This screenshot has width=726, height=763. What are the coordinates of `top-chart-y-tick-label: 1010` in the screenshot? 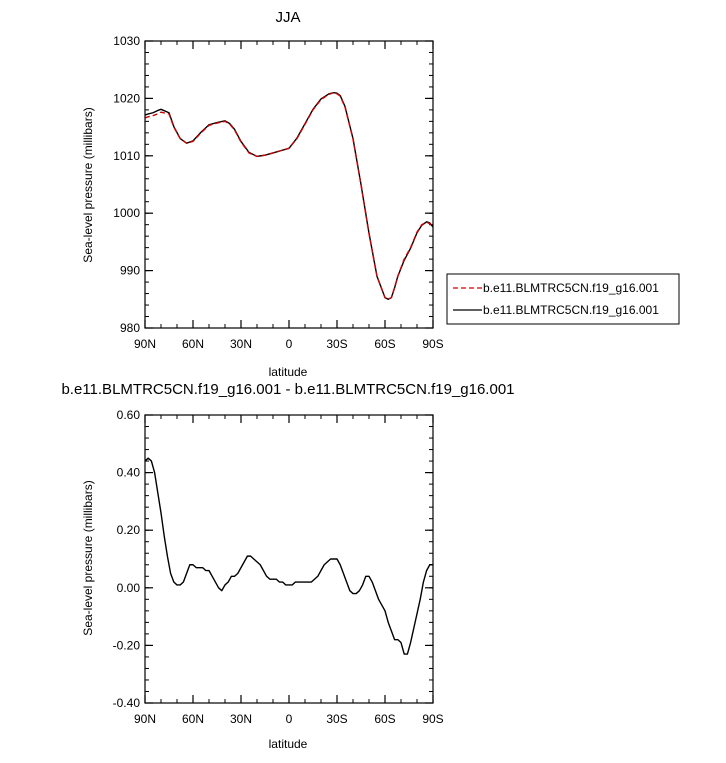 It's located at (126, 156).